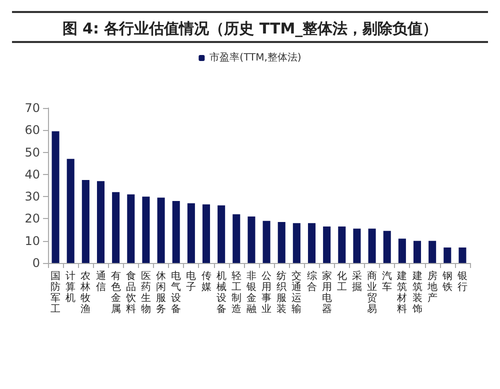  Describe the element at coordinates (462, 282) in the screenshot. I see `x-tick-label: 银行` at that location.